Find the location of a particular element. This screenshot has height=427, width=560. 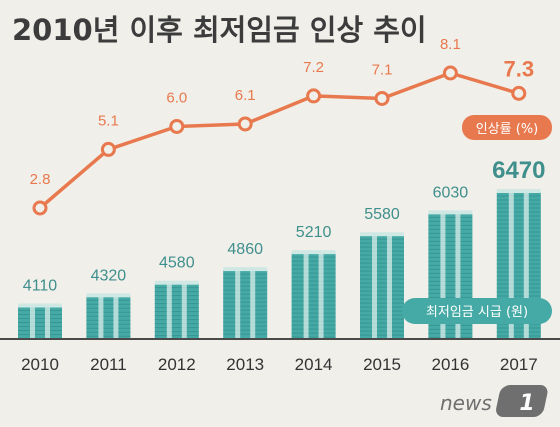

legend-wage-background is located at coordinates (477, 311).